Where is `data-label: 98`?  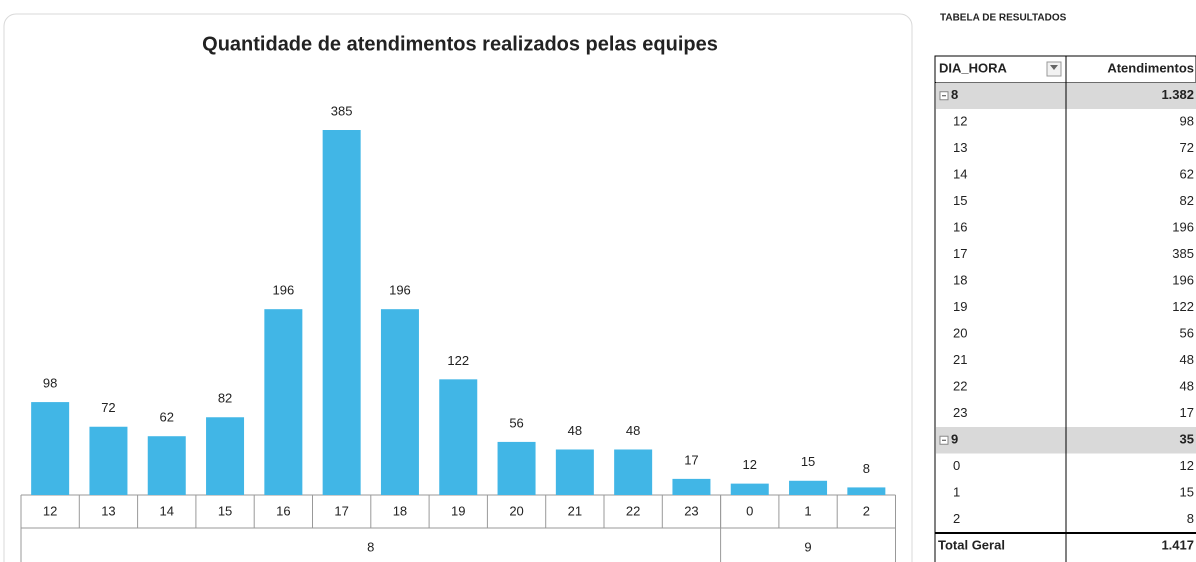 data-label: 98 is located at coordinates (50, 383).